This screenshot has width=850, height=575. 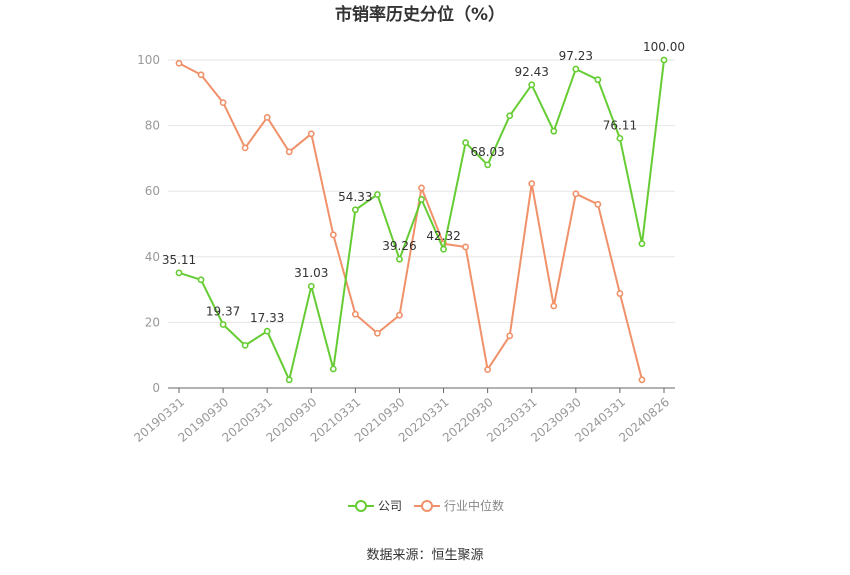 What do you see at coordinates (474, 505) in the screenshot?
I see `legend-industry-label: 行业中位数` at bounding box center [474, 505].